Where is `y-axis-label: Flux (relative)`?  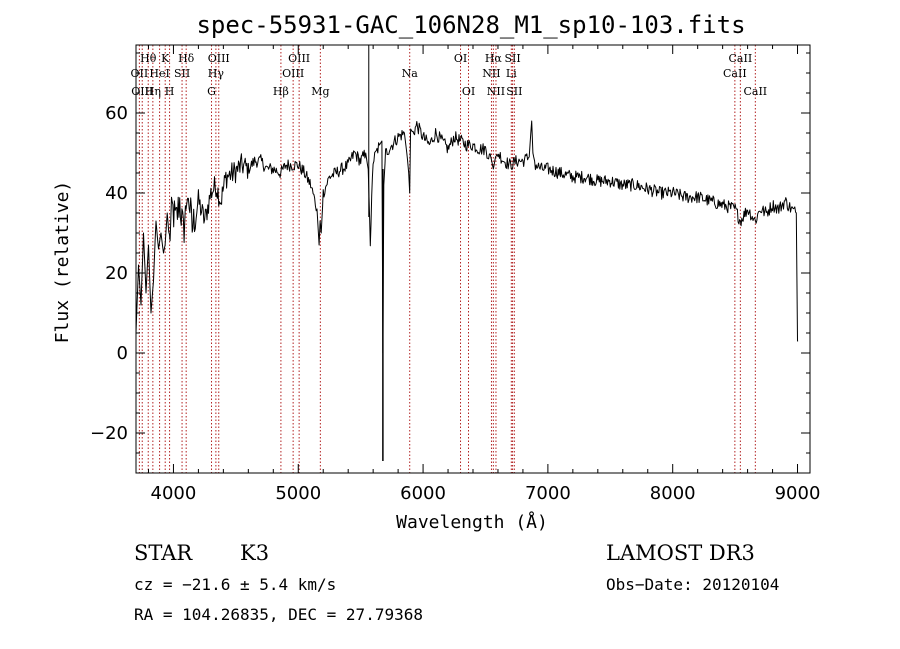
y-axis-label: Flux (relative) is located at coordinates (62, 262).